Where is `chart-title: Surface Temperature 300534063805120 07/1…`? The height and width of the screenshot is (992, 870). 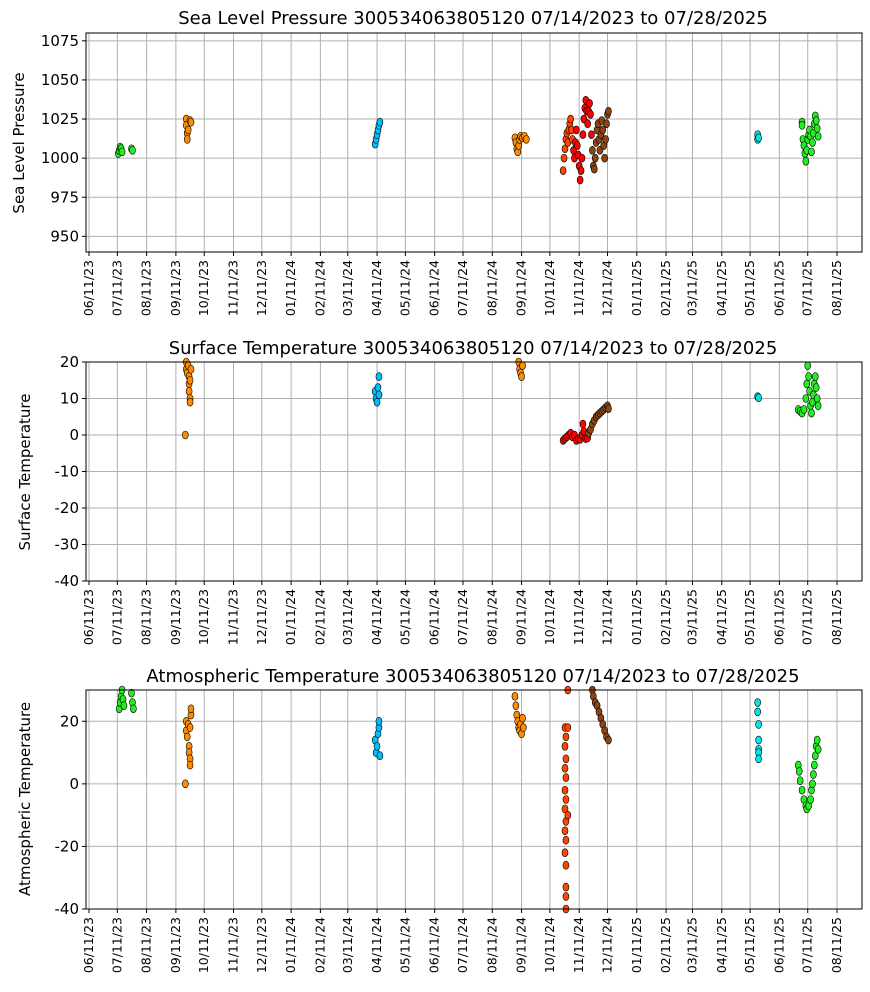 chart-title: Surface Temperature 300534063805120 07/1… is located at coordinates (473, 348).